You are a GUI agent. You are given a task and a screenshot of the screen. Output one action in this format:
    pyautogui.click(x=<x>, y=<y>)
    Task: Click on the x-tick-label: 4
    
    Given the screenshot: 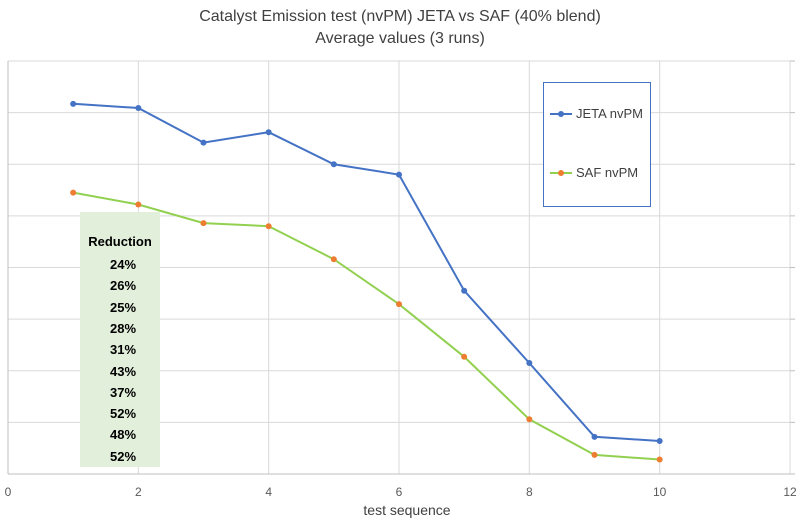 What is the action you would take?
    pyautogui.click(x=268, y=492)
    